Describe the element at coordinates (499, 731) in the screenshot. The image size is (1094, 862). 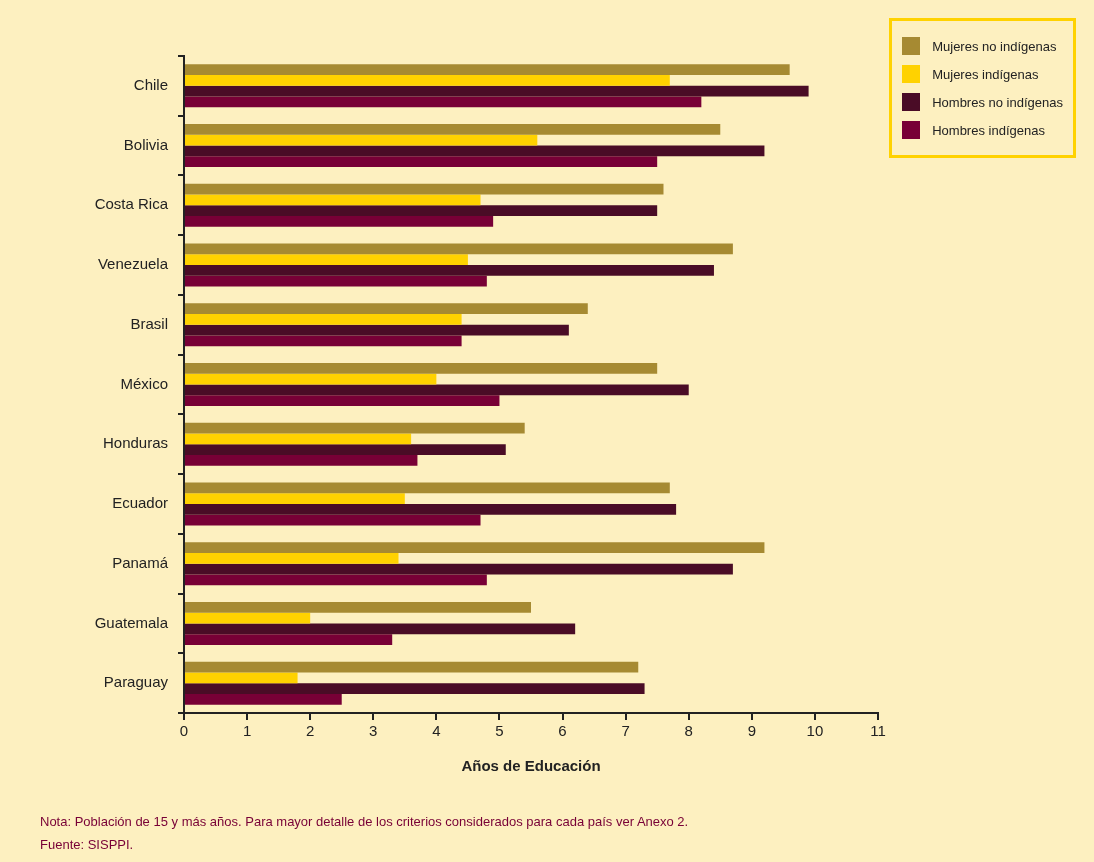
I see `x-tick-label: 5` at that location.